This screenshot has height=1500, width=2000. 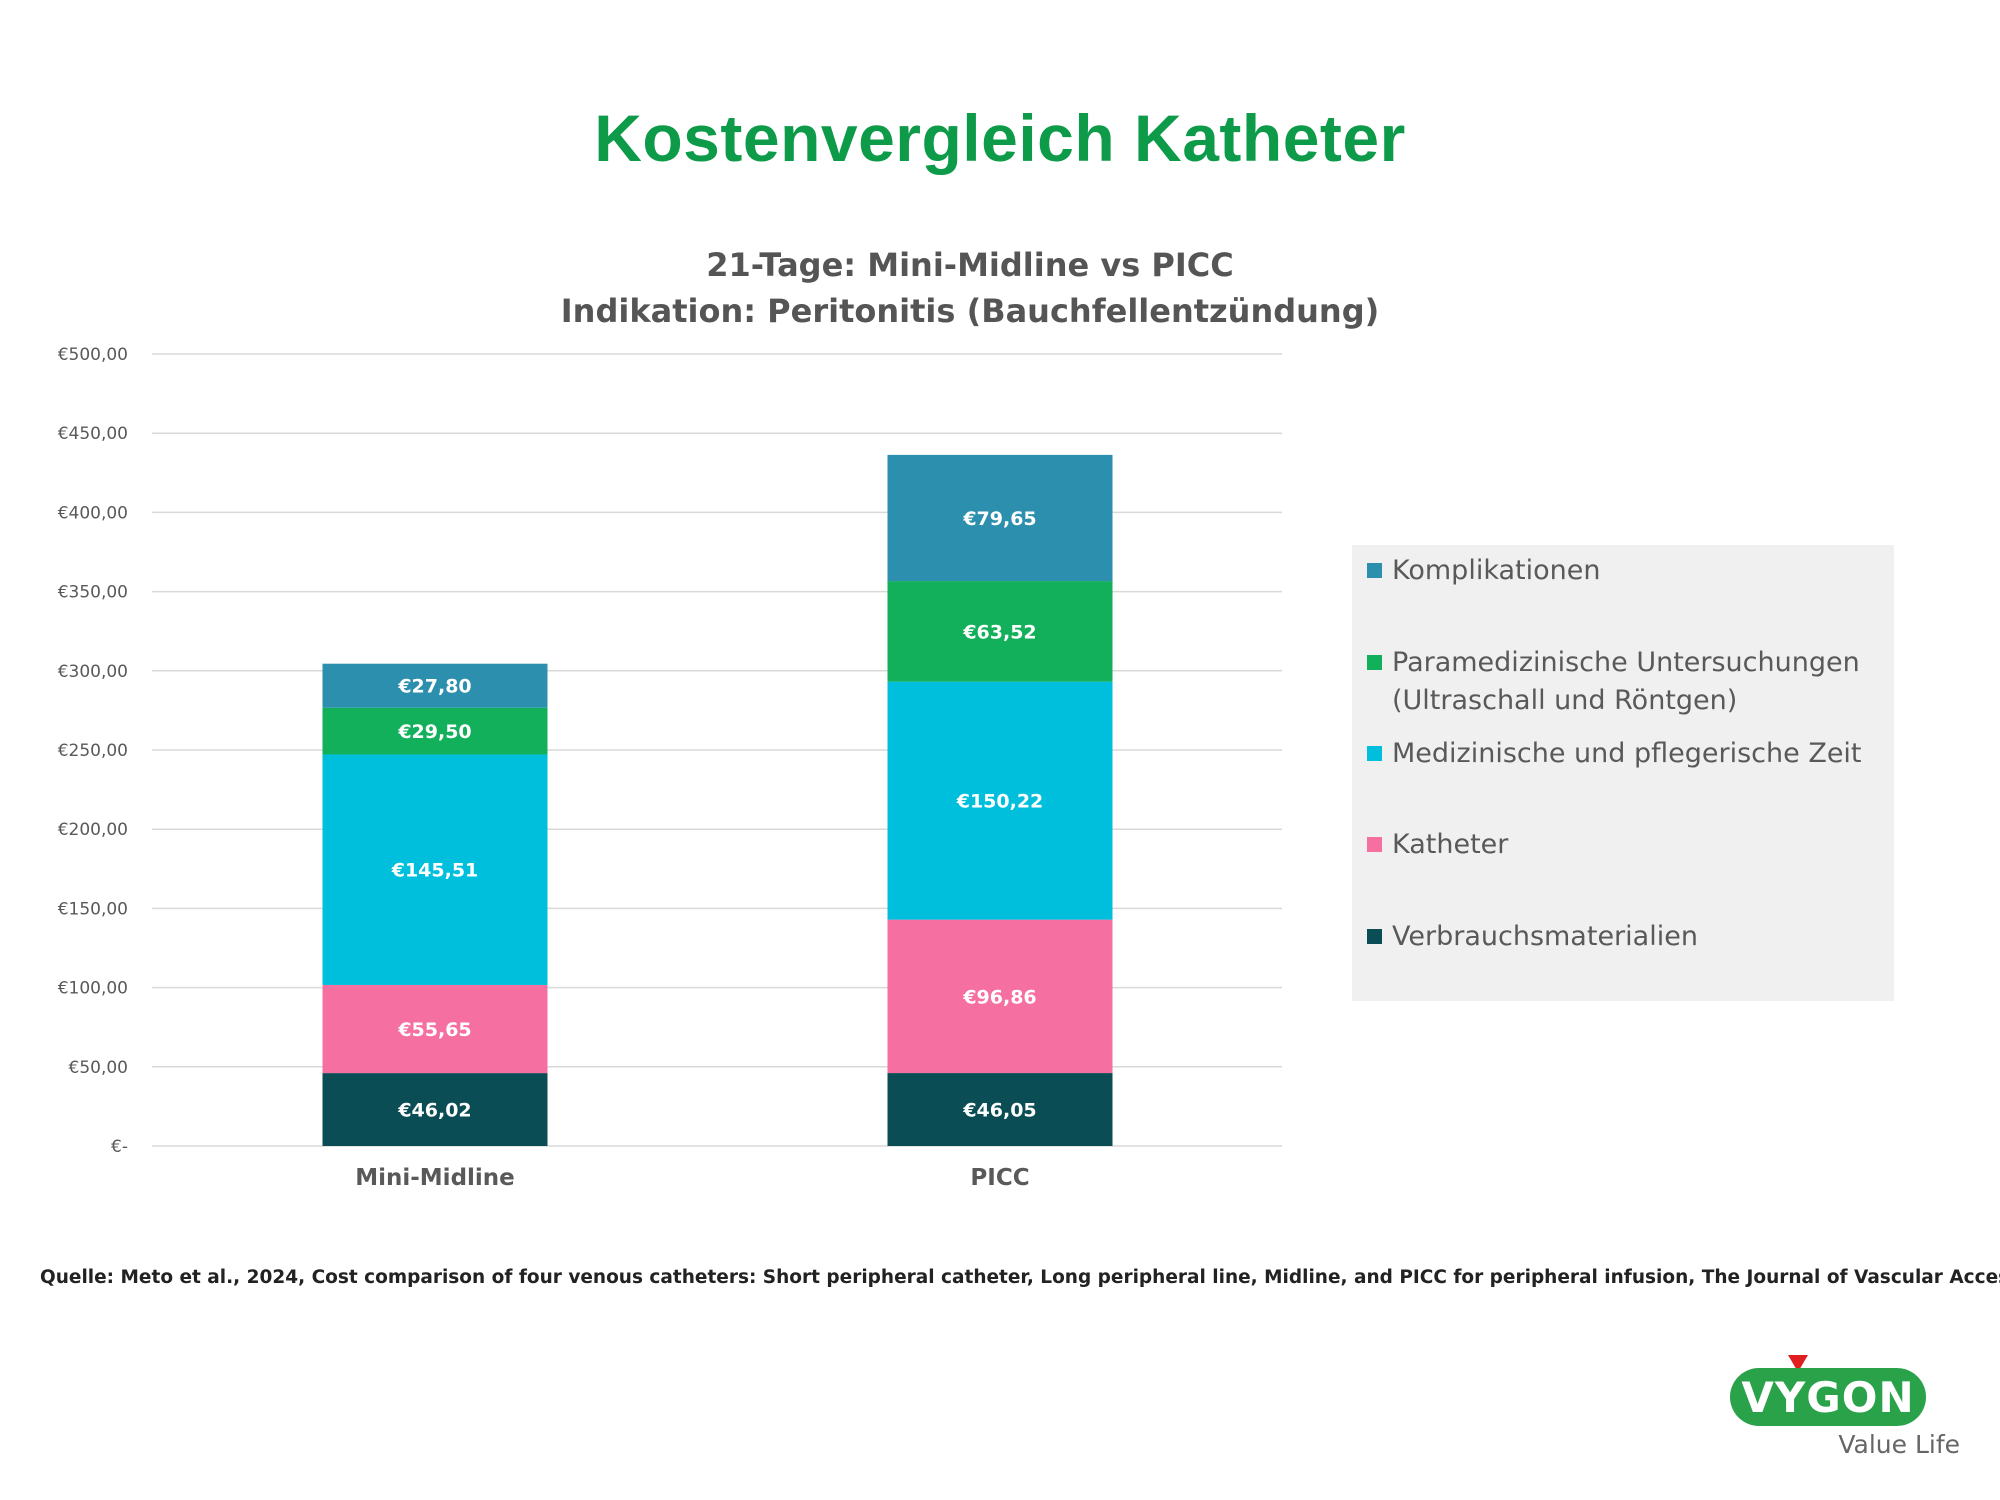 I want to click on legend-item-komplikationen: Komplikationen, so click(x=1483, y=571).